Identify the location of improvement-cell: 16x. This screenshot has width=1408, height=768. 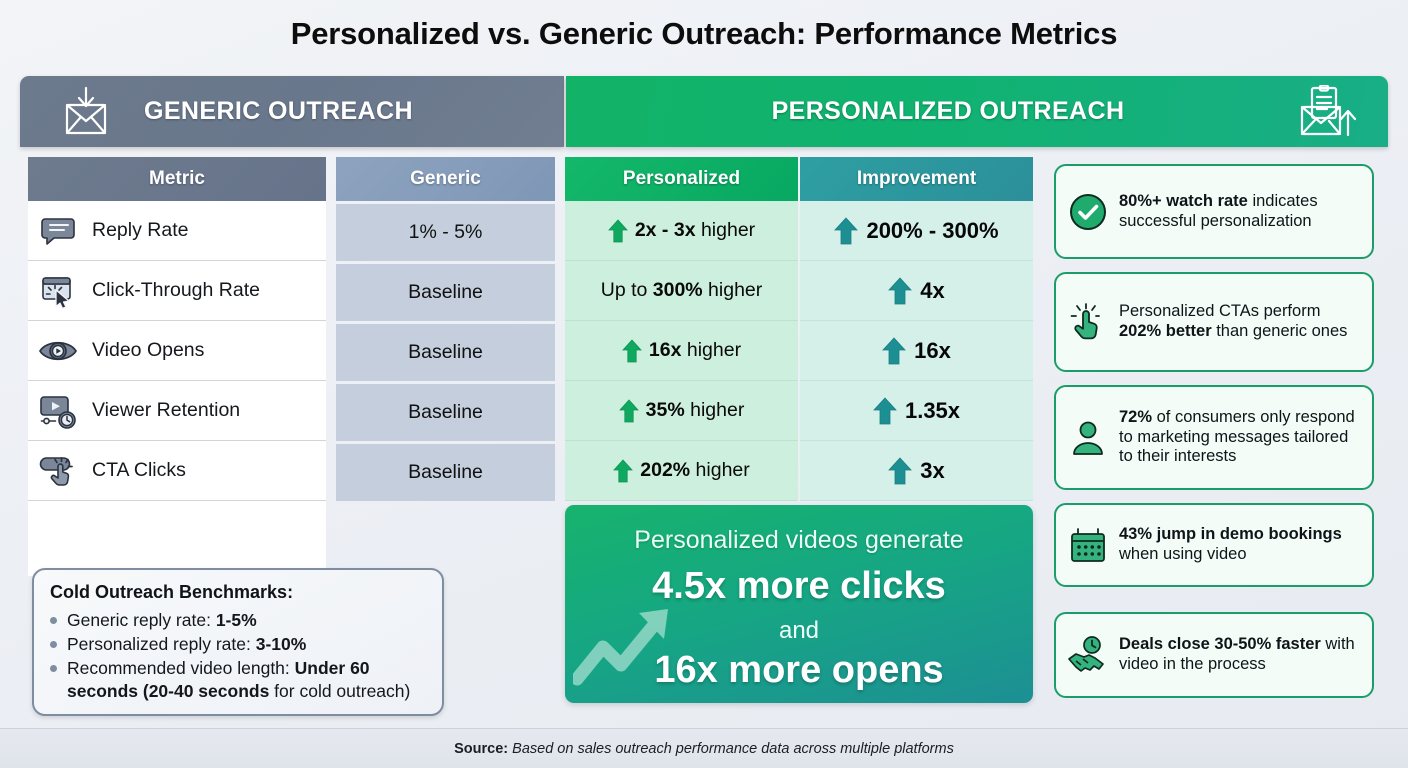
(916, 351).